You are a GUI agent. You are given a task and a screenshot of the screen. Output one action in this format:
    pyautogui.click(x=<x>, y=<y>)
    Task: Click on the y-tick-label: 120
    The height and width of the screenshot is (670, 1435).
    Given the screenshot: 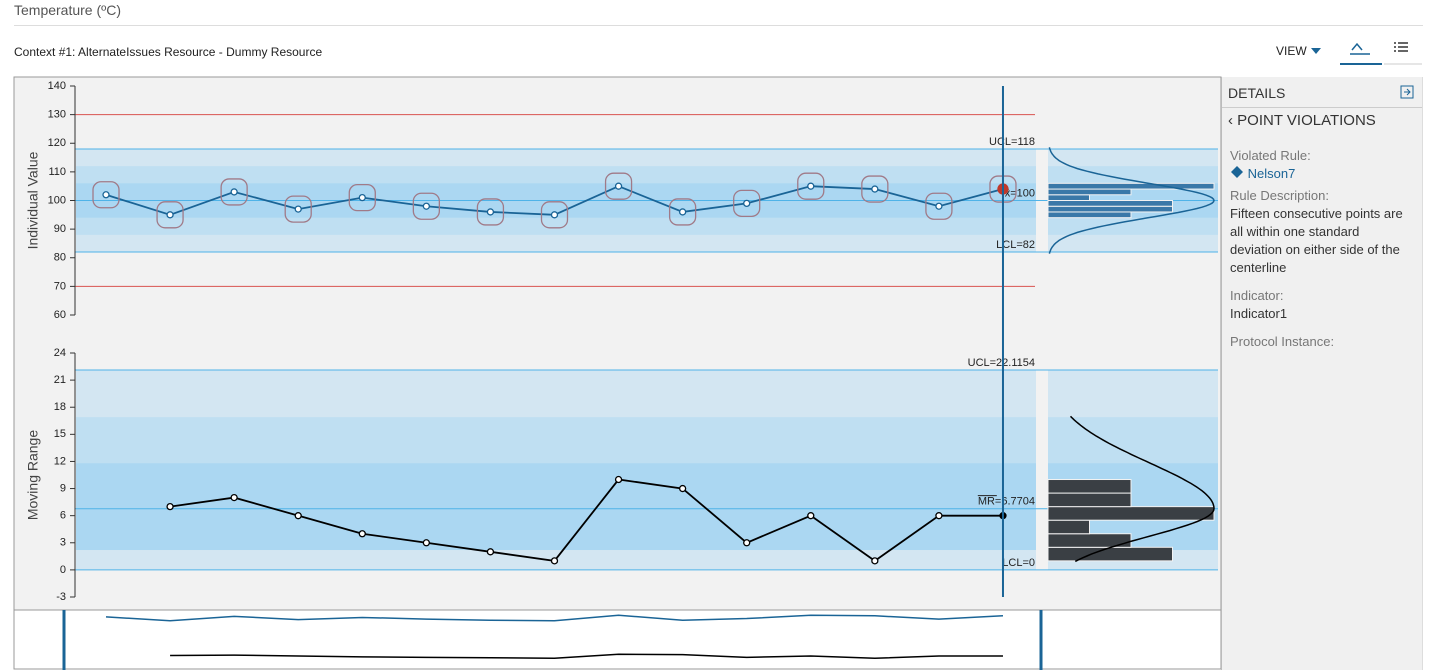 What is the action you would take?
    pyautogui.click(x=57, y=143)
    